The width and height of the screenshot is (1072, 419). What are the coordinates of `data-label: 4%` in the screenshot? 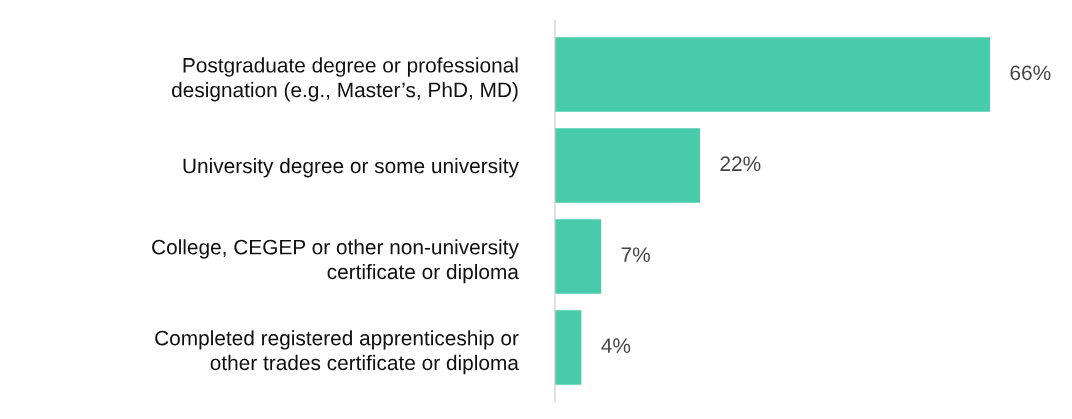 It's located at (616, 345).